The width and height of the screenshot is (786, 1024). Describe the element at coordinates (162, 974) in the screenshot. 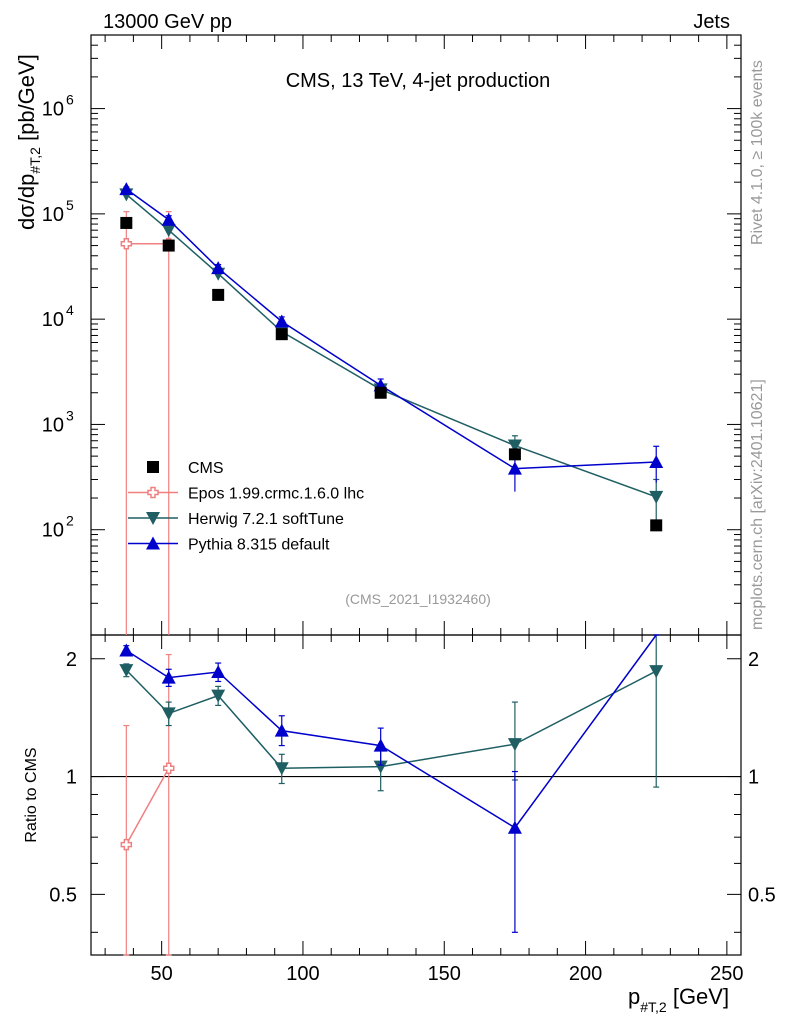

I see `x-tick-label: 50` at that location.